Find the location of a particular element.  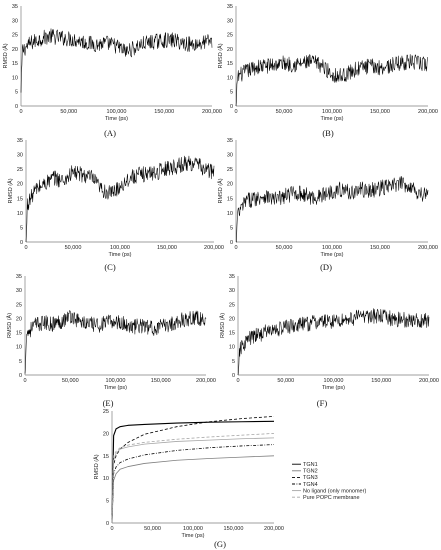

panel-label: (F) is located at coordinates (322, 403).